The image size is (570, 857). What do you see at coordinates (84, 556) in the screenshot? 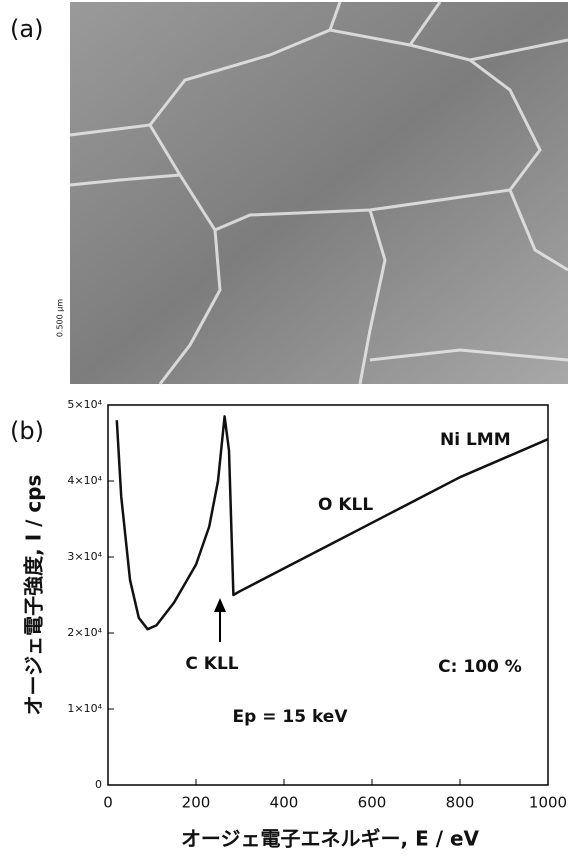
I see `y-tick-label: 3×10⁴` at bounding box center [84, 556].